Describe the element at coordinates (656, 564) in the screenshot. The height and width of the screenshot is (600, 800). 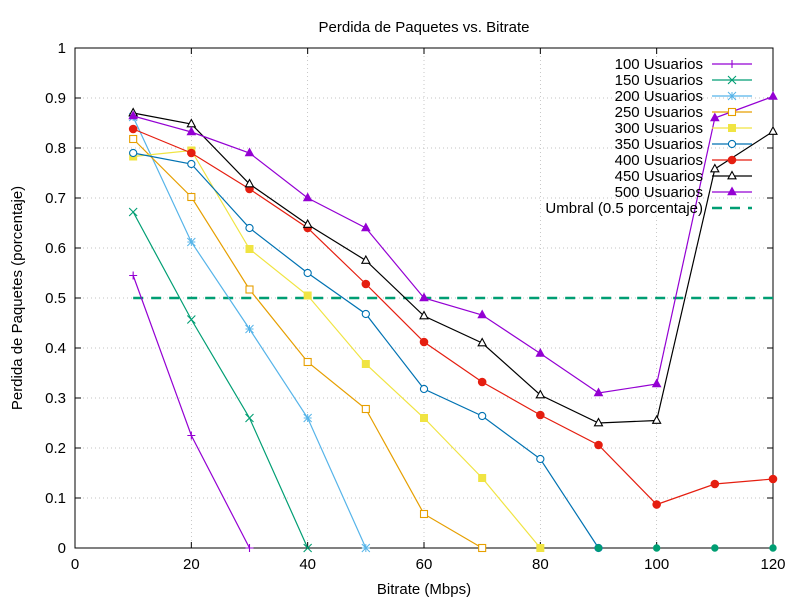
I see `x-tick-label: 100` at that location.